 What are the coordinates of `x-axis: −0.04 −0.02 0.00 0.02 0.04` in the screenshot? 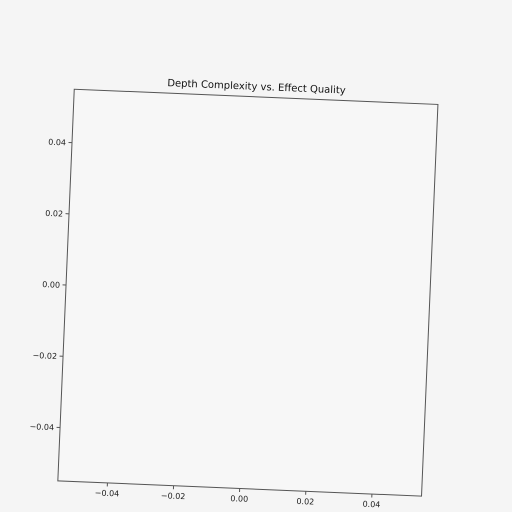 It's located at (238, 495).